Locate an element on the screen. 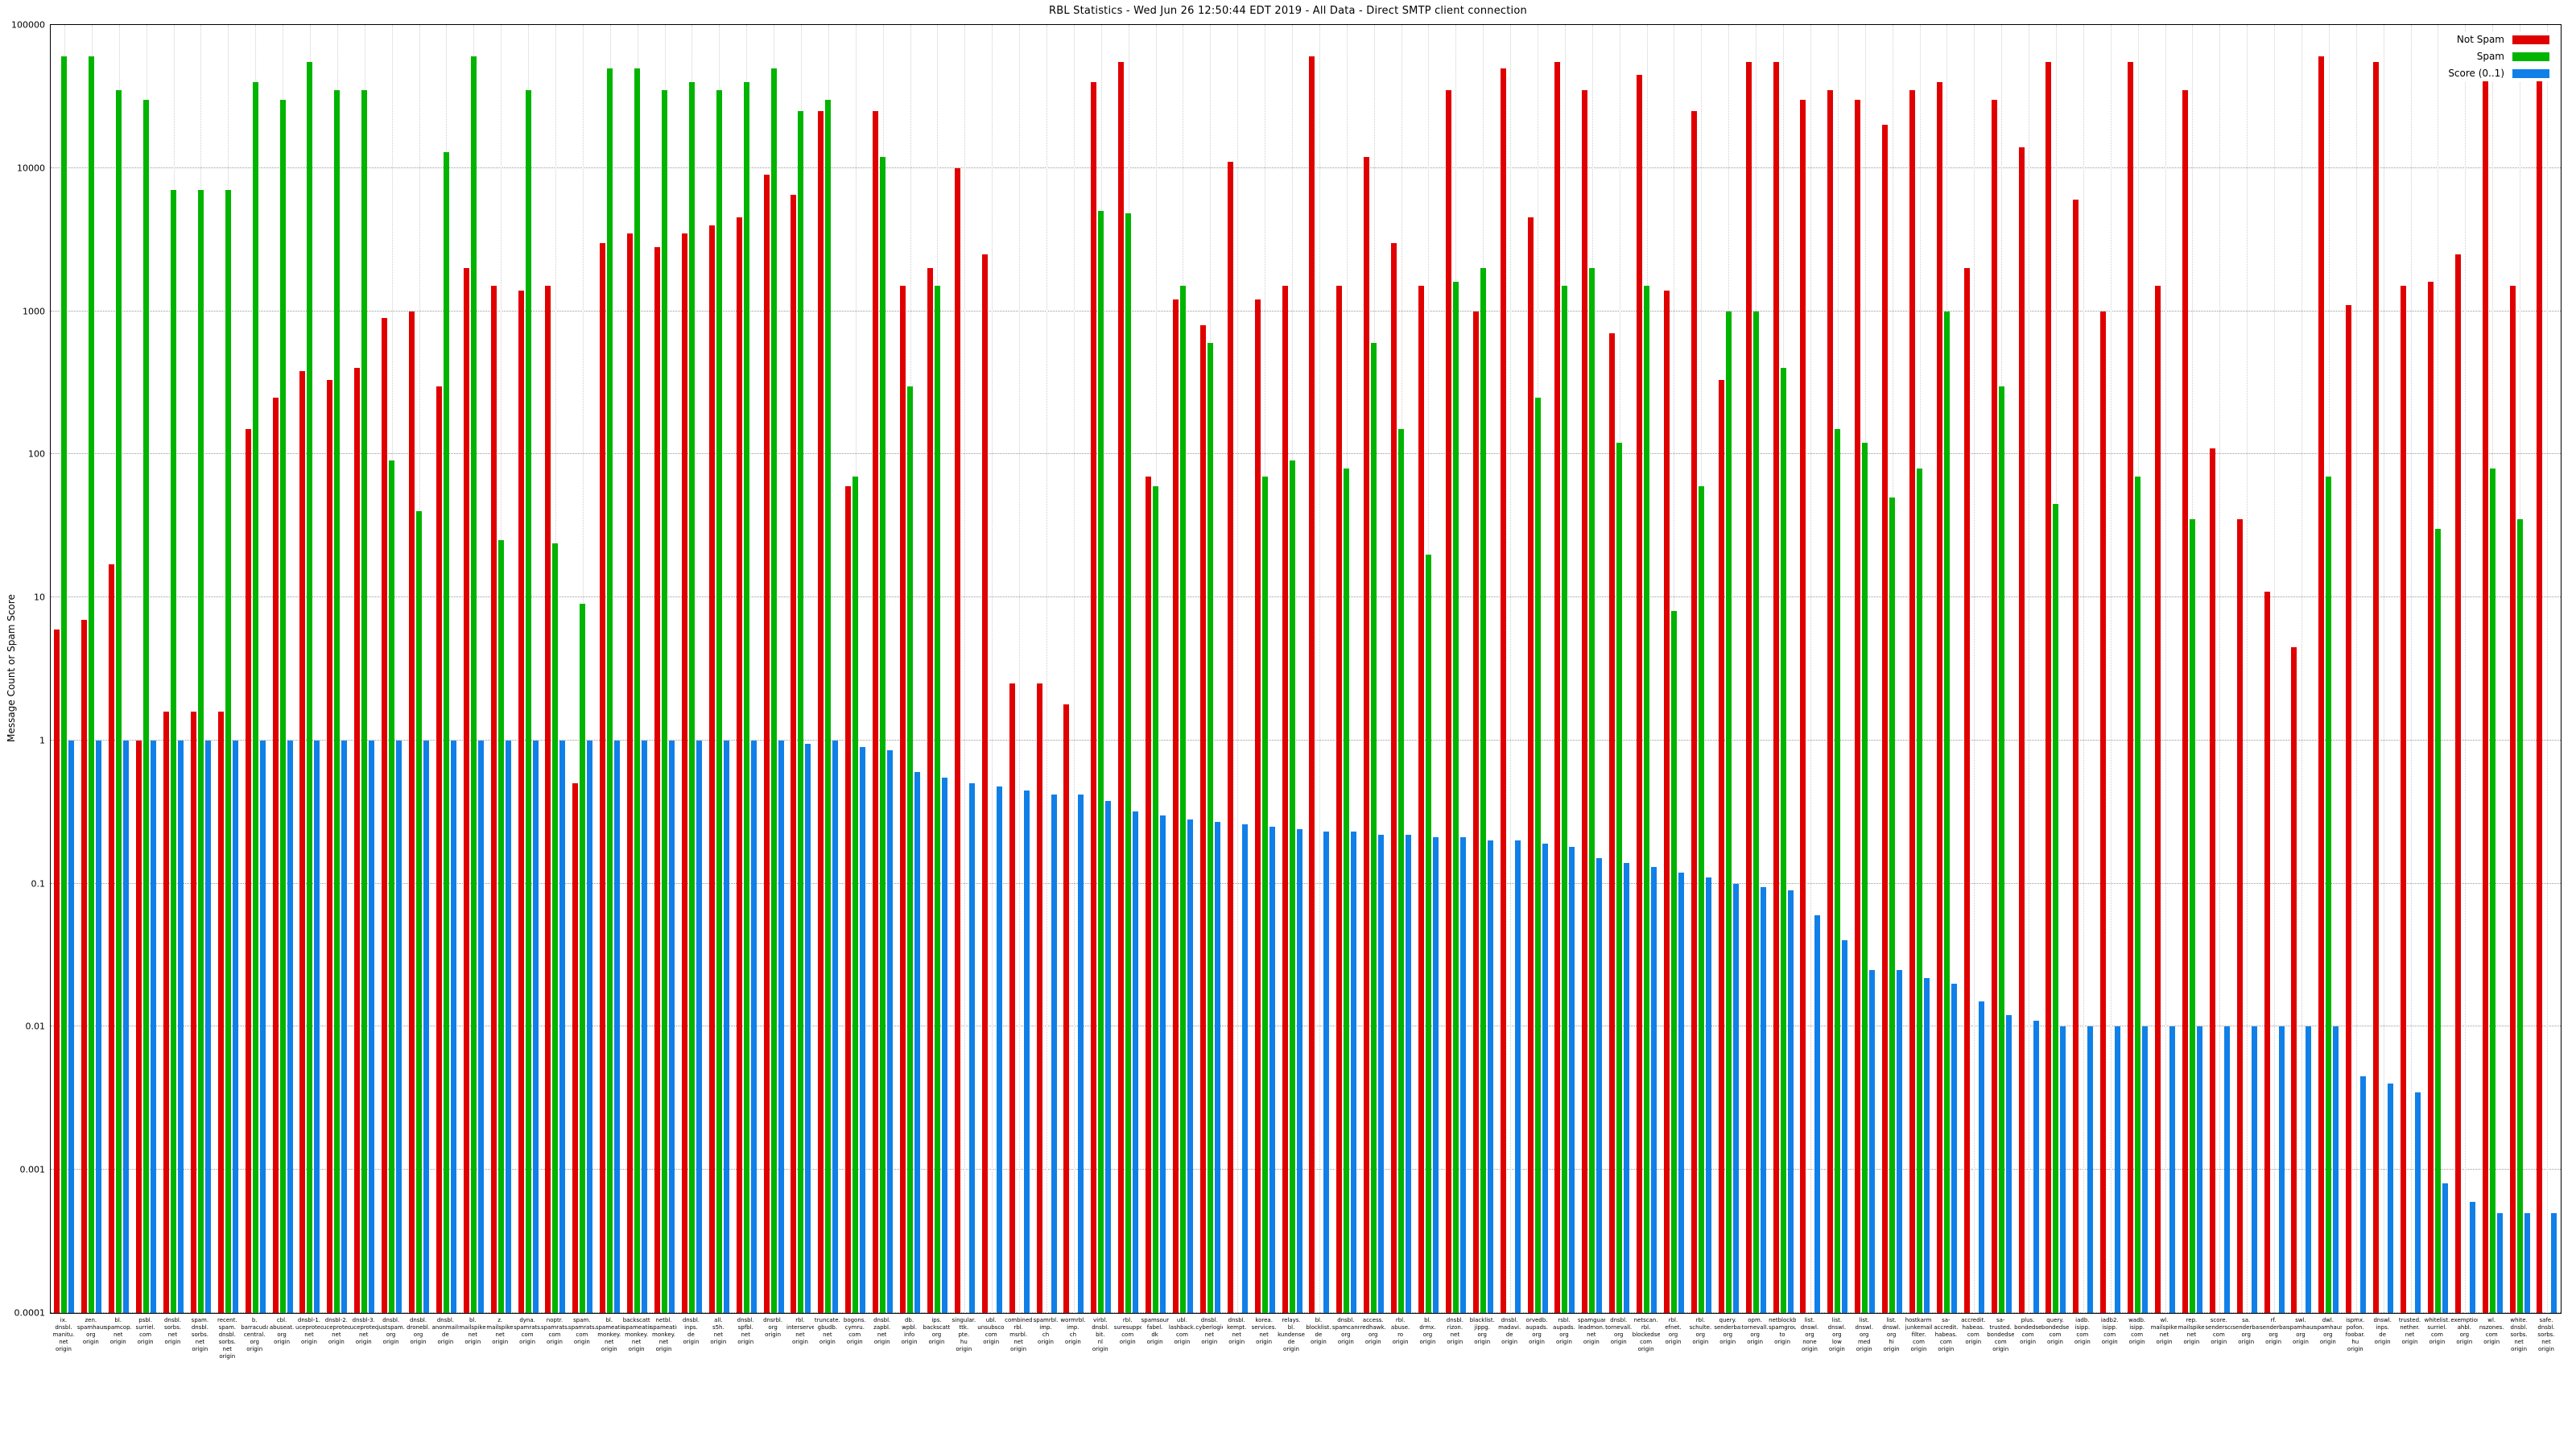 The height and width of the screenshot is (1449, 2576). x-tick-label: singular. ttk. pte. hu origin is located at coordinates (964, 1334).